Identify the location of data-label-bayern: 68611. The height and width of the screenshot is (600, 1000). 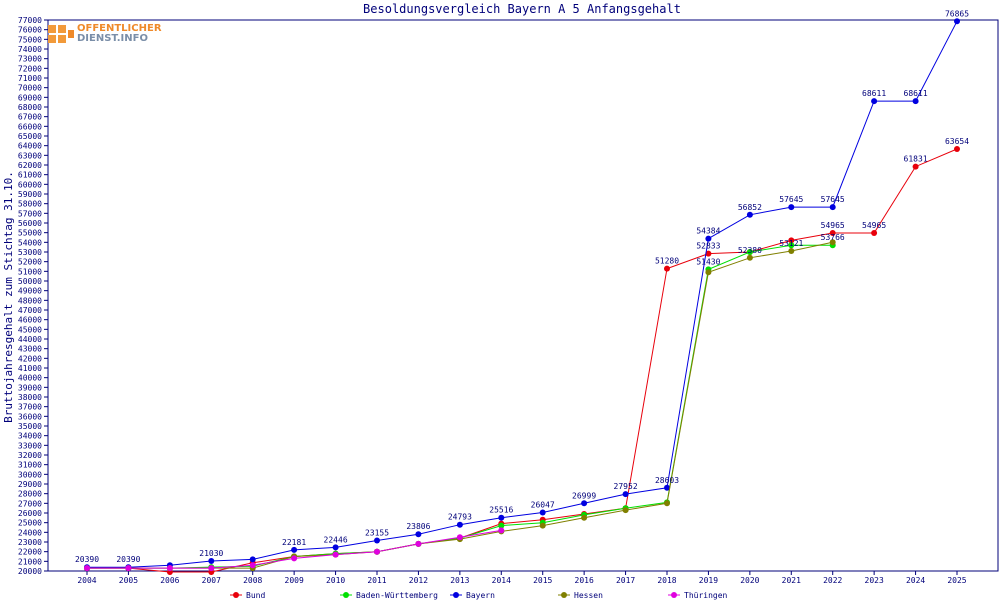
(916, 93).